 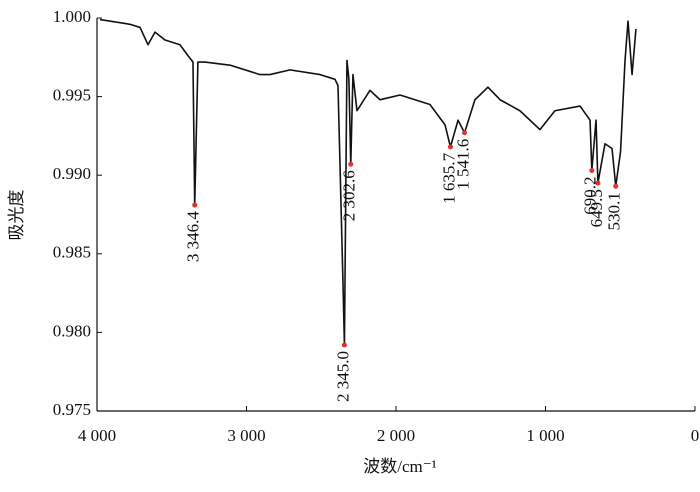 I want to click on y-tick-label: 0.985, so click(x=72, y=252).